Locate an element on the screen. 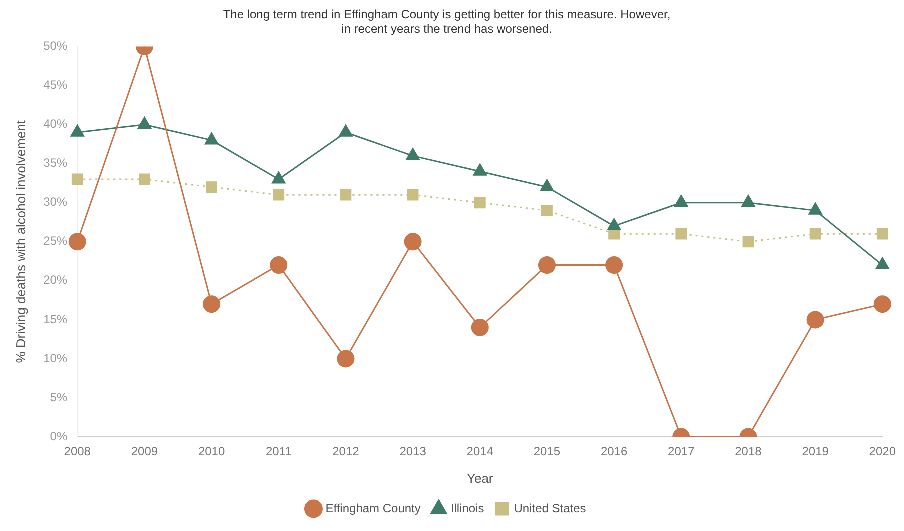 This screenshot has height=531, width=904. y-tick-label: 50% is located at coordinates (56, 46).